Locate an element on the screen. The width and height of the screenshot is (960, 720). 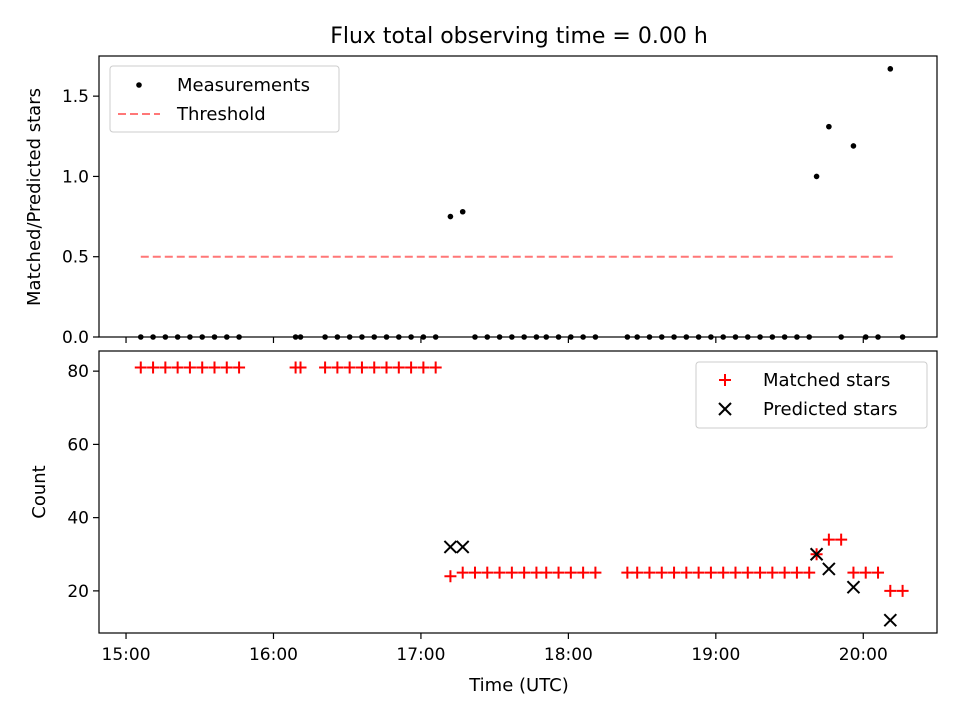
bottom-legend: Matched stars Predicted stars is located at coordinates (811, 395).